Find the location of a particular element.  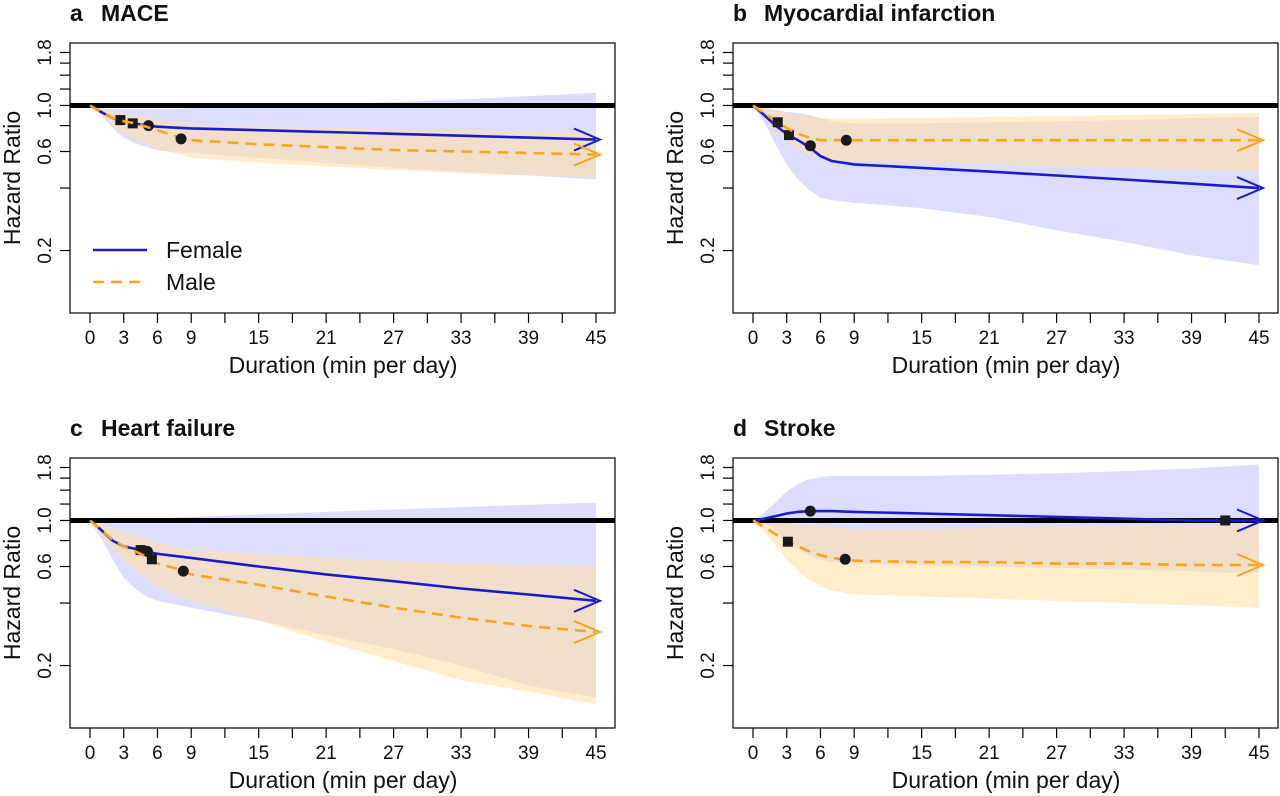

panel-title: Heart failure is located at coordinates (168, 428).